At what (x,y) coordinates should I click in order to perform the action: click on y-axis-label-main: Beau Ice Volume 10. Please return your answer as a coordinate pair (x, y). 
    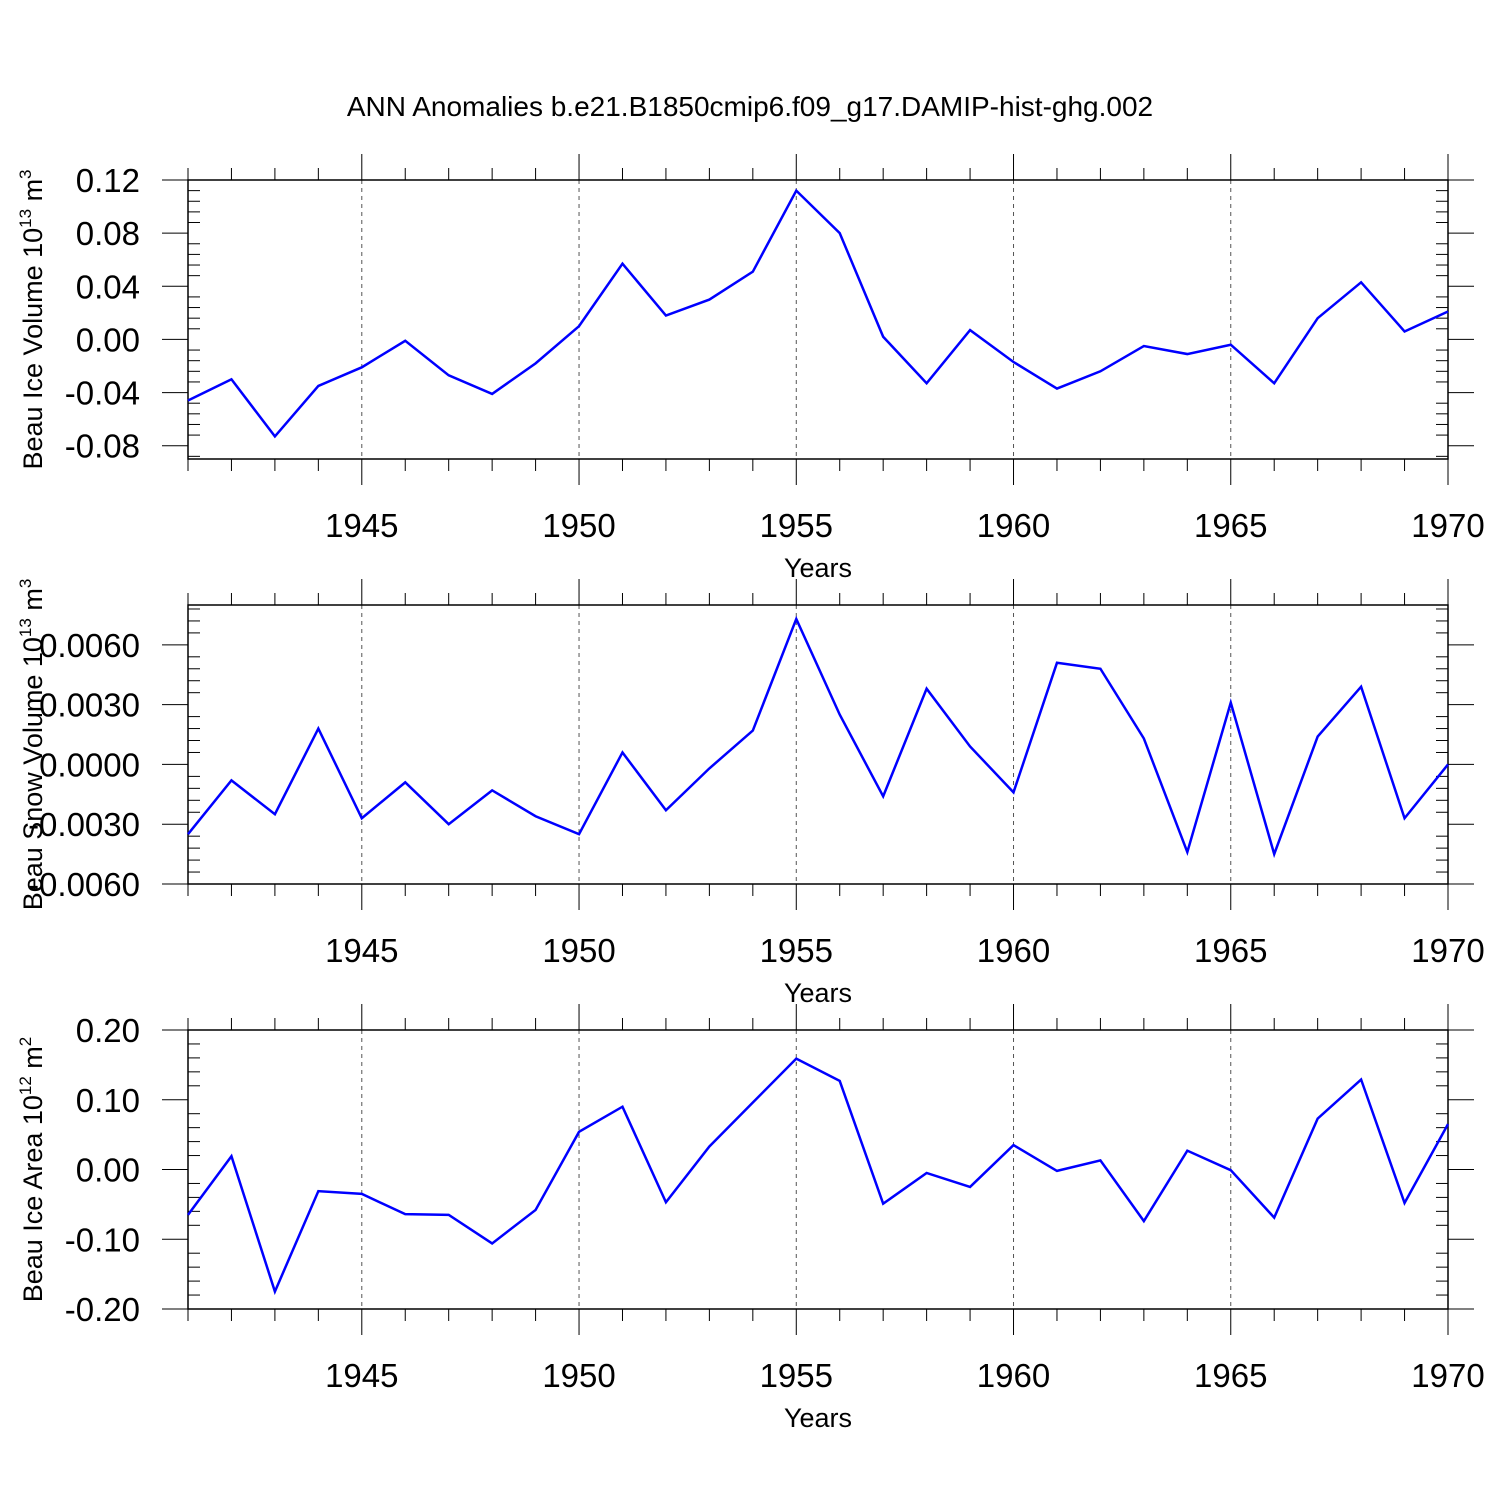
    Looking at the image, I should click on (33, 349).